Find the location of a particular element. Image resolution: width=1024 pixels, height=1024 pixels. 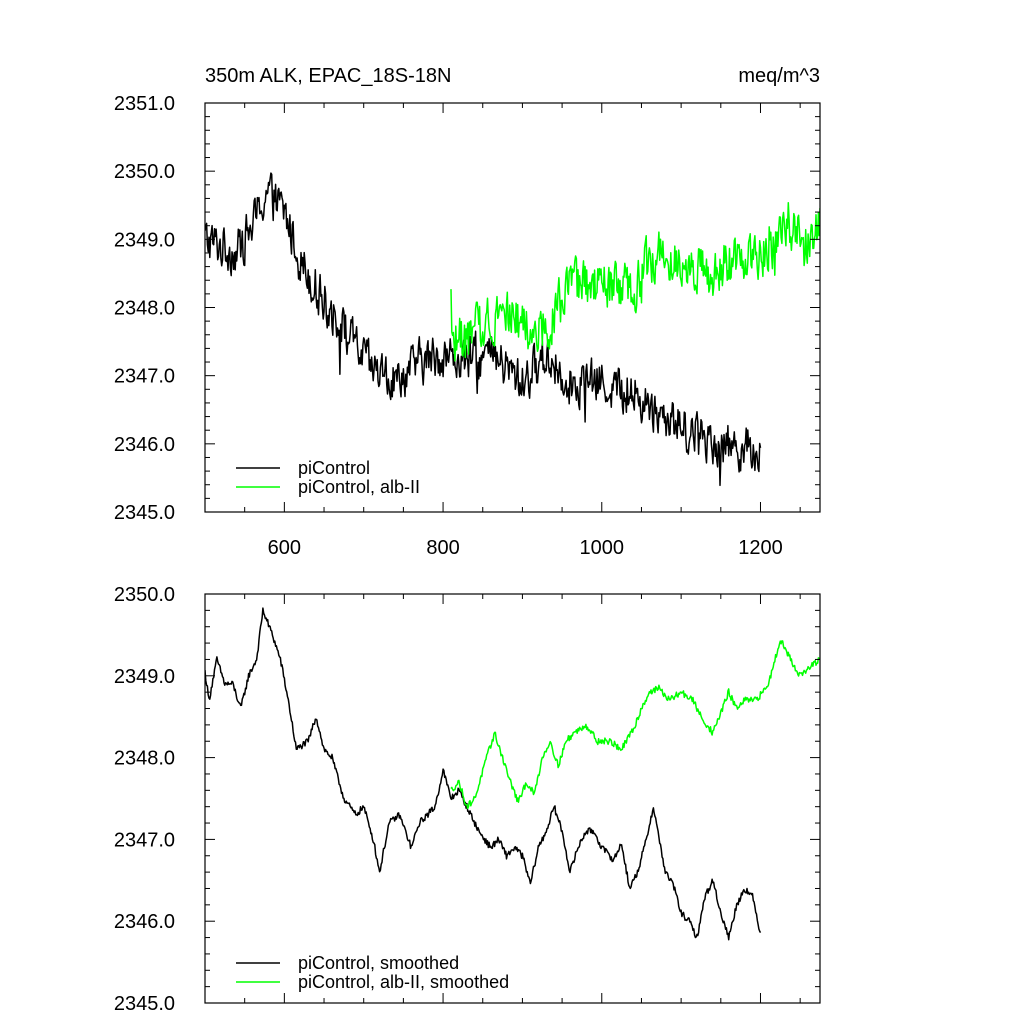

legend-label: piControl, smoothed is located at coordinates (378, 963).